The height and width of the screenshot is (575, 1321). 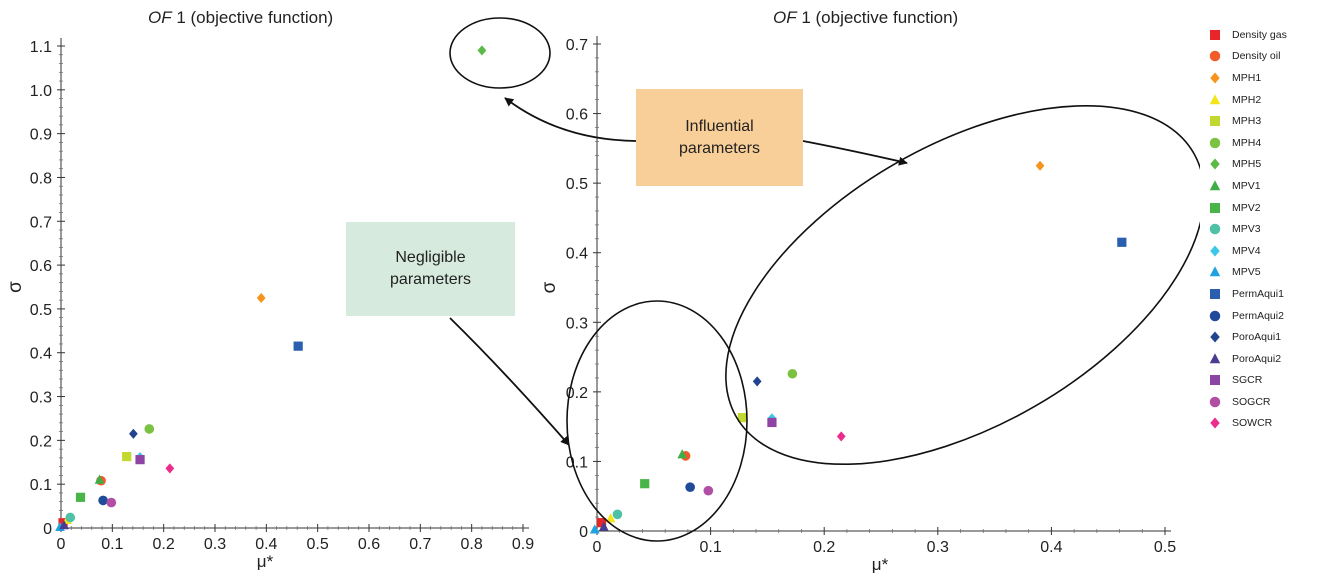 What do you see at coordinates (710, 547) in the screenshot?
I see `x-tick-label: 0.1` at bounding box center [710, 547].